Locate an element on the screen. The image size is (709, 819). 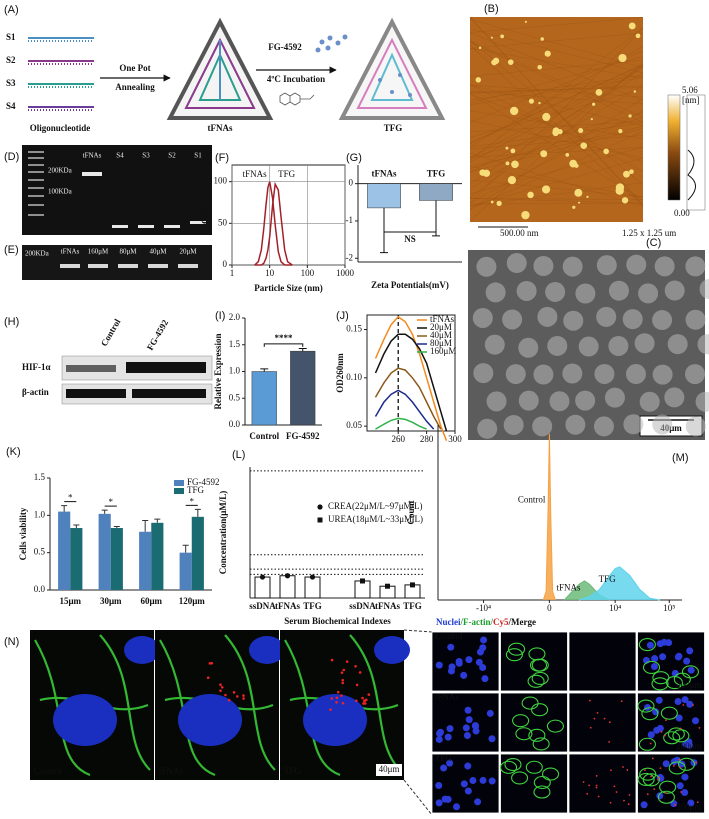
y-axis-title: Cells viability is located at coordinates (23, 533).